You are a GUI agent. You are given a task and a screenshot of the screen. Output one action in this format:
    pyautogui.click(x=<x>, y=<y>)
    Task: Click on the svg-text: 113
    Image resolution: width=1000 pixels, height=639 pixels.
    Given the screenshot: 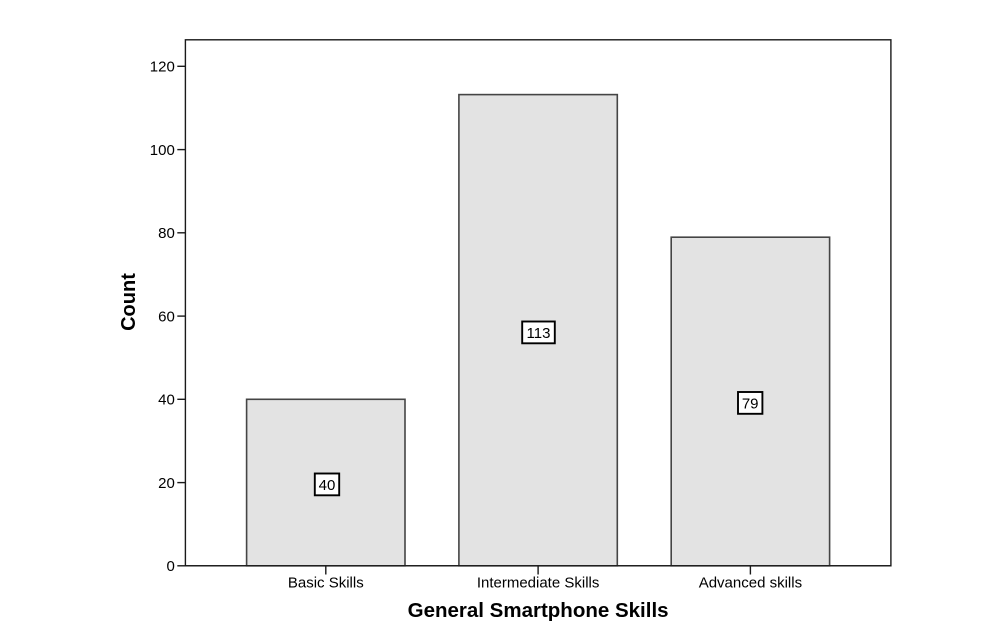 What is the action you would take?
    pyautogui.click(x=539, y=333)
    